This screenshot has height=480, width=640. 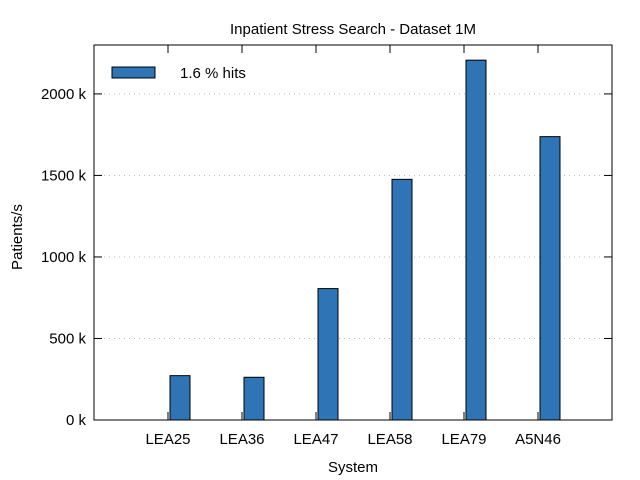 What do you see at coordinates (76, 420) in the screenshot?
I see `y-tick-label: 0 k` at bounding box center [76, 420].